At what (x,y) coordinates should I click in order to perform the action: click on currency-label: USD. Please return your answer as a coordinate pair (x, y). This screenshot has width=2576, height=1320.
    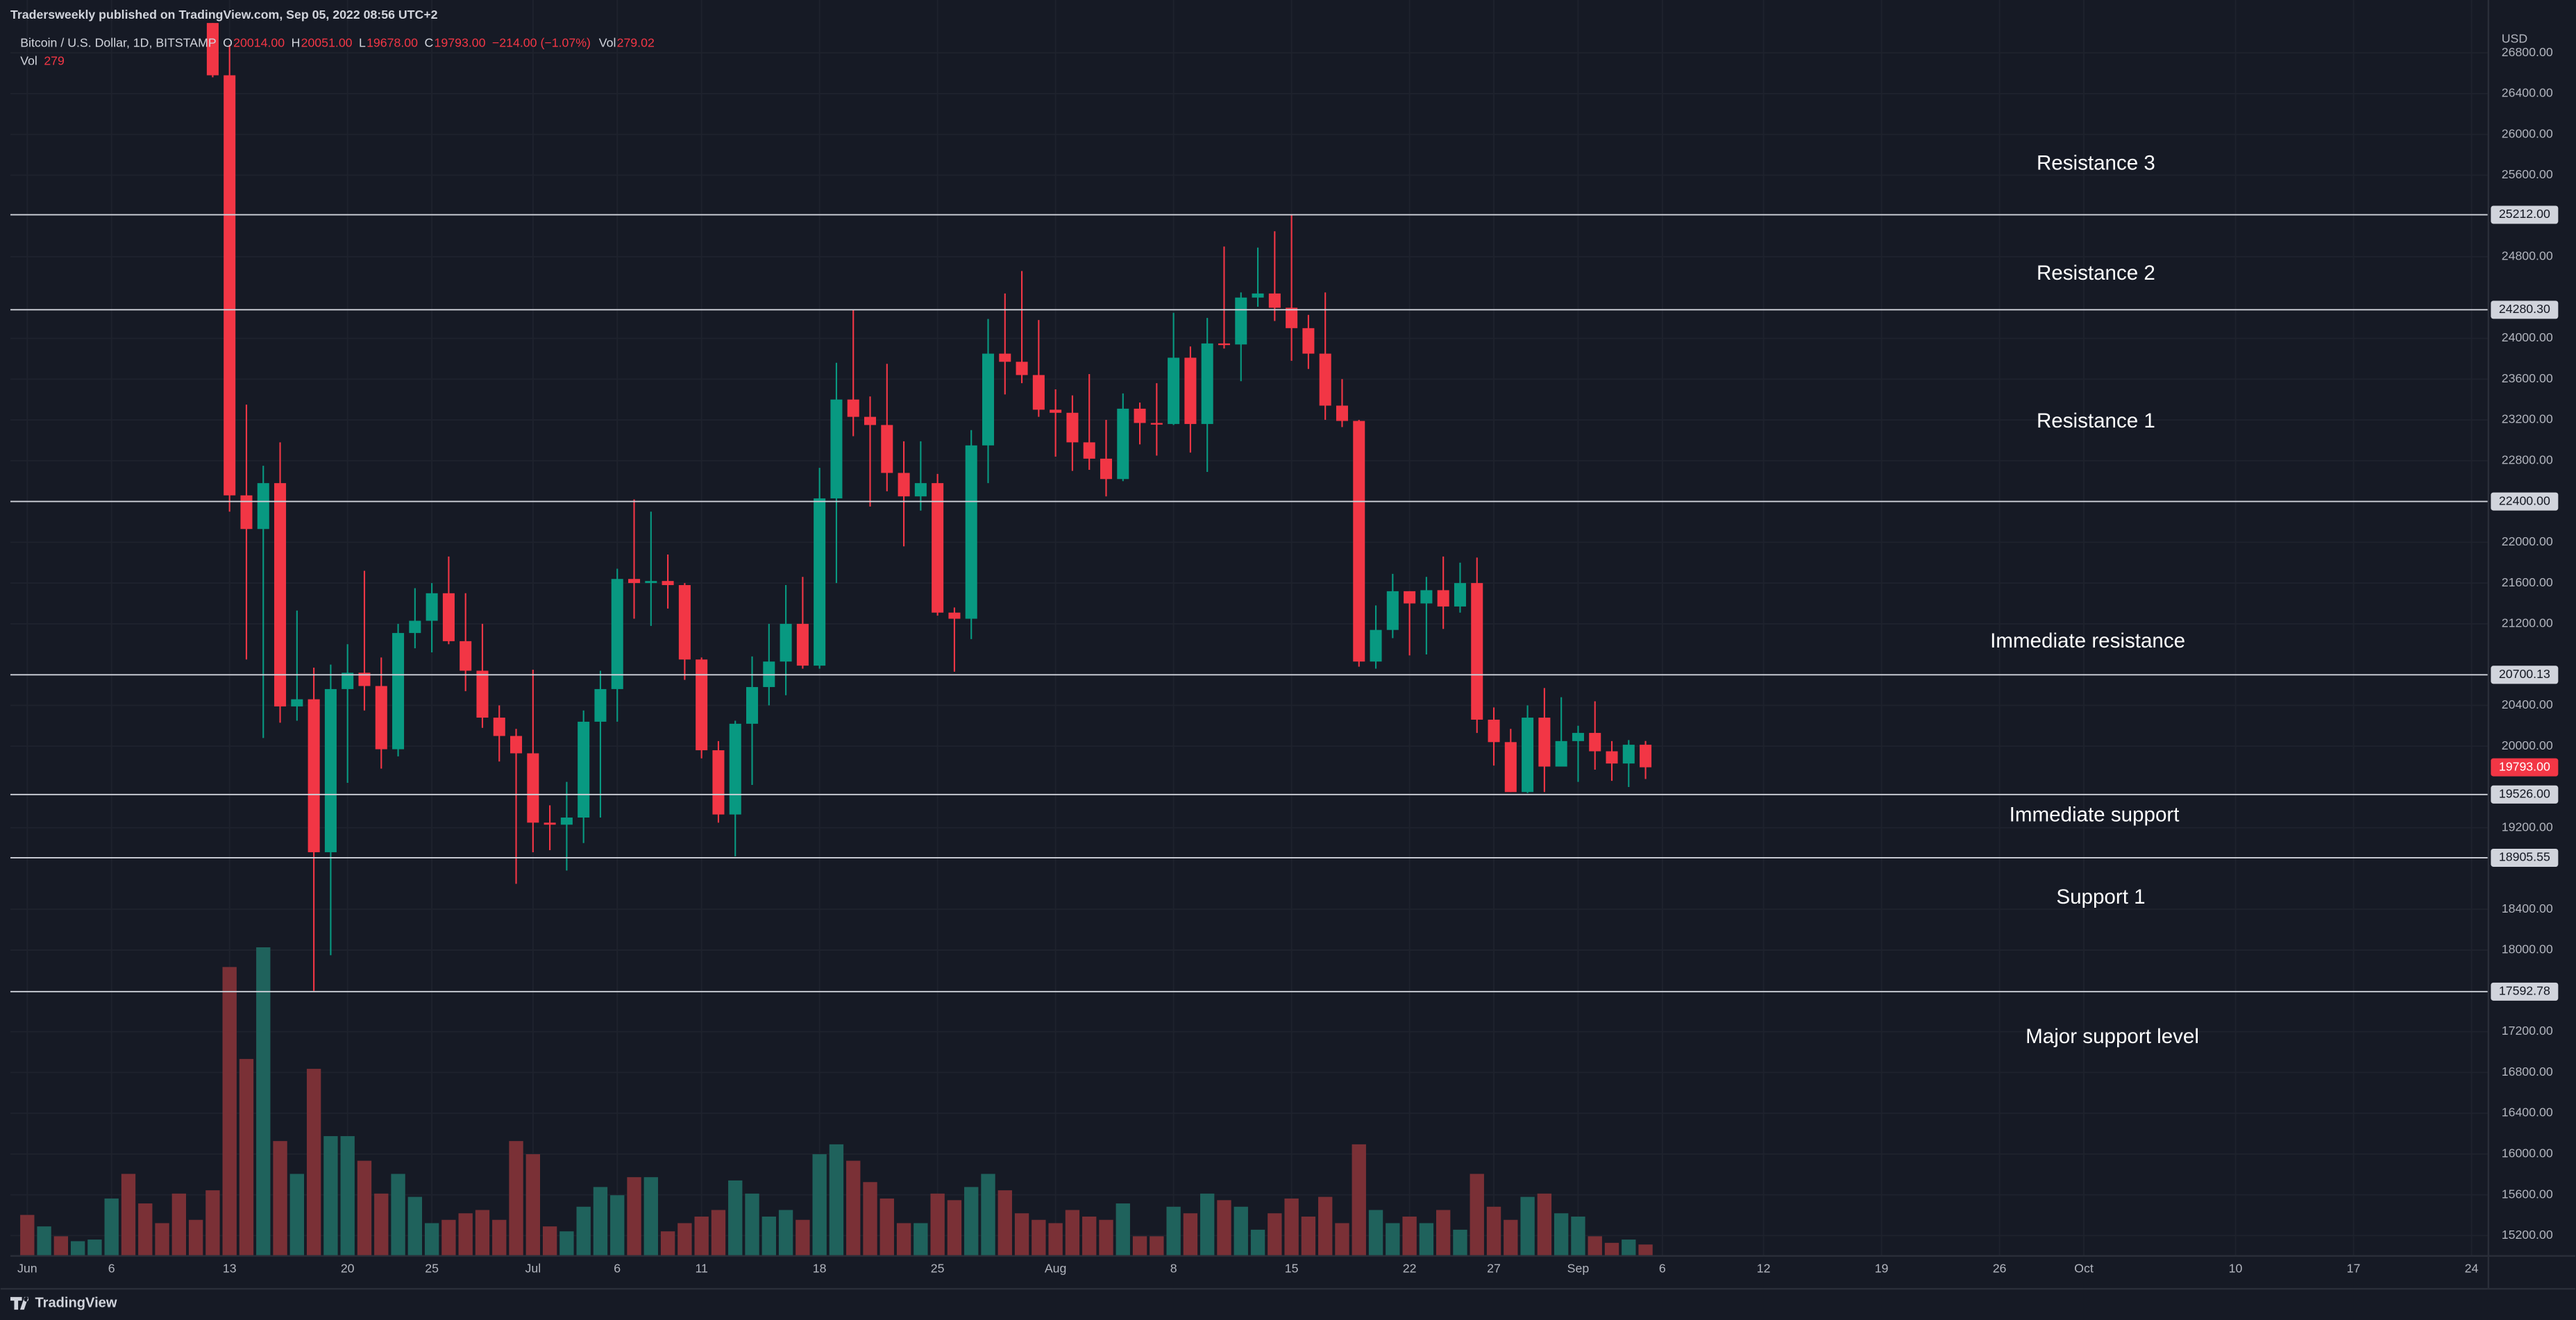
    Looking at the image, I should click on (2514, 38).